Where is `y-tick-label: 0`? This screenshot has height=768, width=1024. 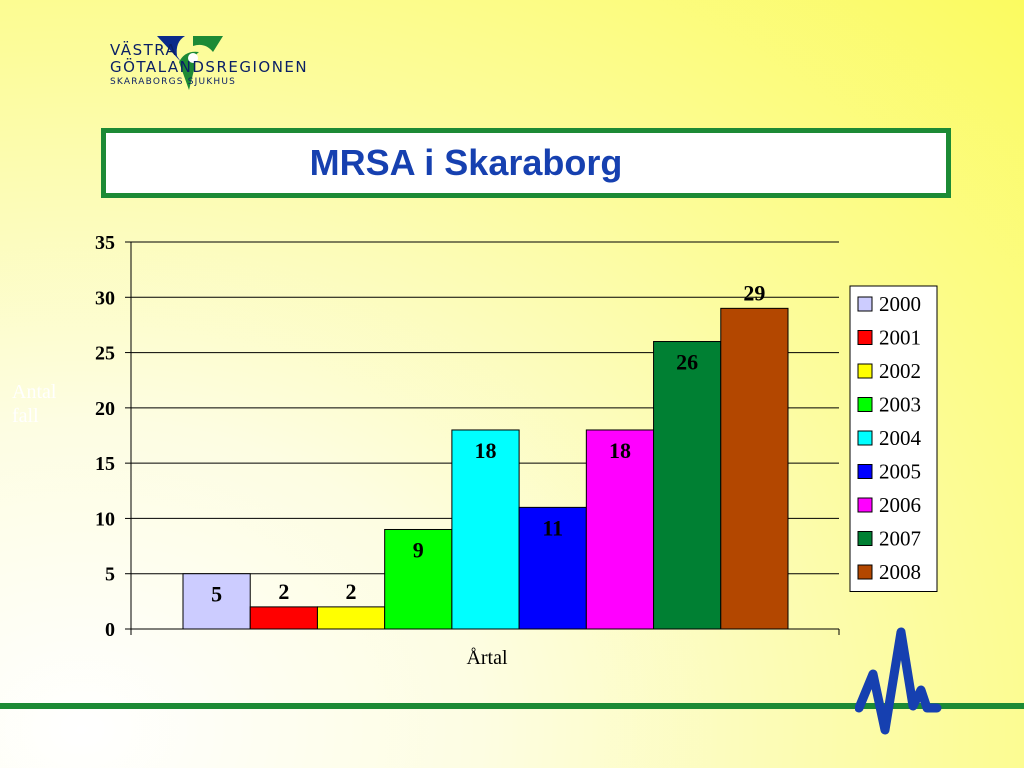
y-tick-label: 0 is located at coordinates (110, 630).